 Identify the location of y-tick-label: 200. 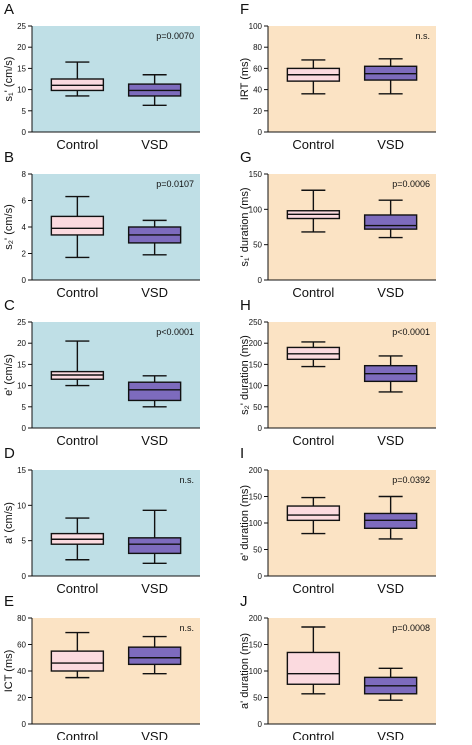
(256, 618).